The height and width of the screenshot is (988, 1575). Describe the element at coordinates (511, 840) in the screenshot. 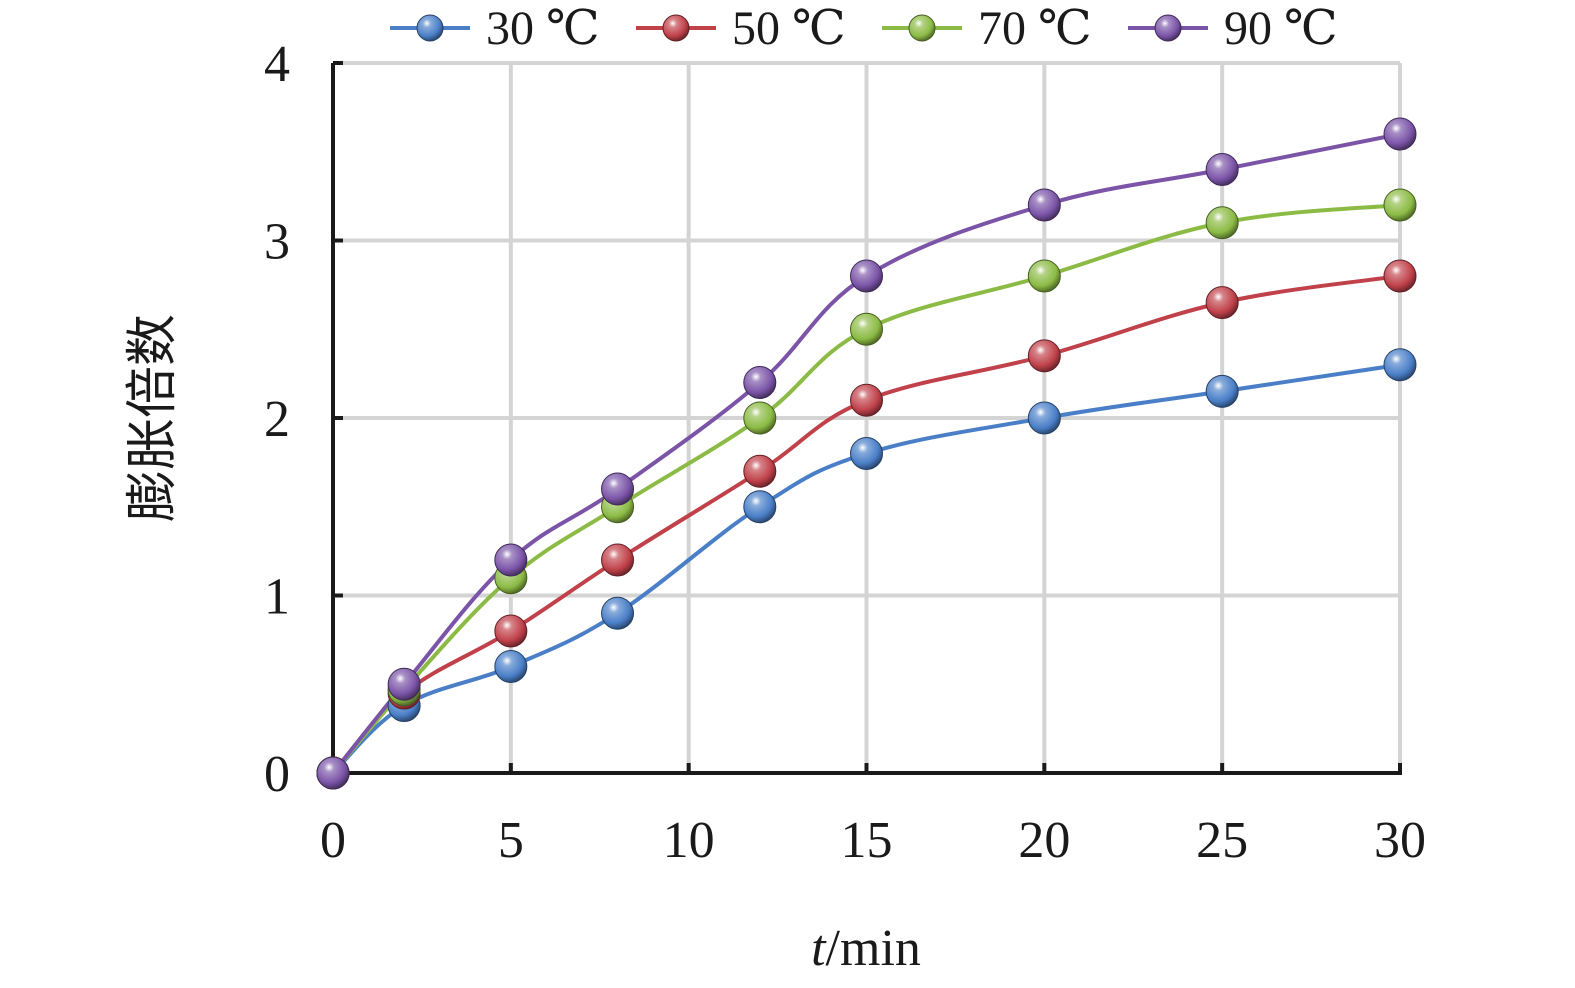

I see `x-tick-label-1: 5` at that location.